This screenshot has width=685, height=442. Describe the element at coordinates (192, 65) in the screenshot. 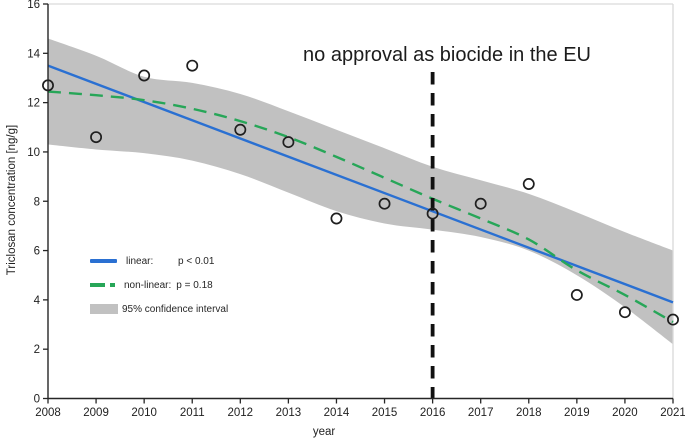

I see `data-point-2011` at that location.